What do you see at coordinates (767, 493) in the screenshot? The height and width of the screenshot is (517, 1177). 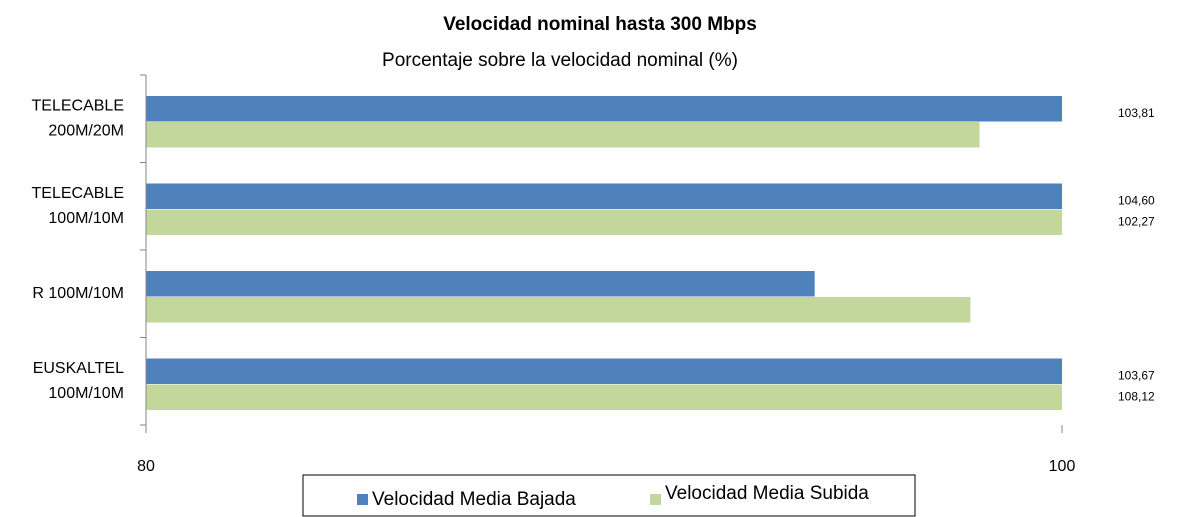 I see `legend-label: Velocidad Media Subida` at bounding box center [767, 493].